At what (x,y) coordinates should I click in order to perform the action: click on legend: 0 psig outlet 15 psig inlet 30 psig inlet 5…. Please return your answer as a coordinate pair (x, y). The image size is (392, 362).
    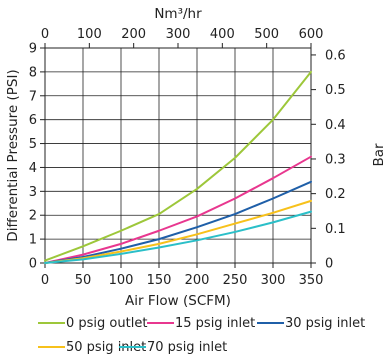
    Looking at the image, I should click on (201, 335).